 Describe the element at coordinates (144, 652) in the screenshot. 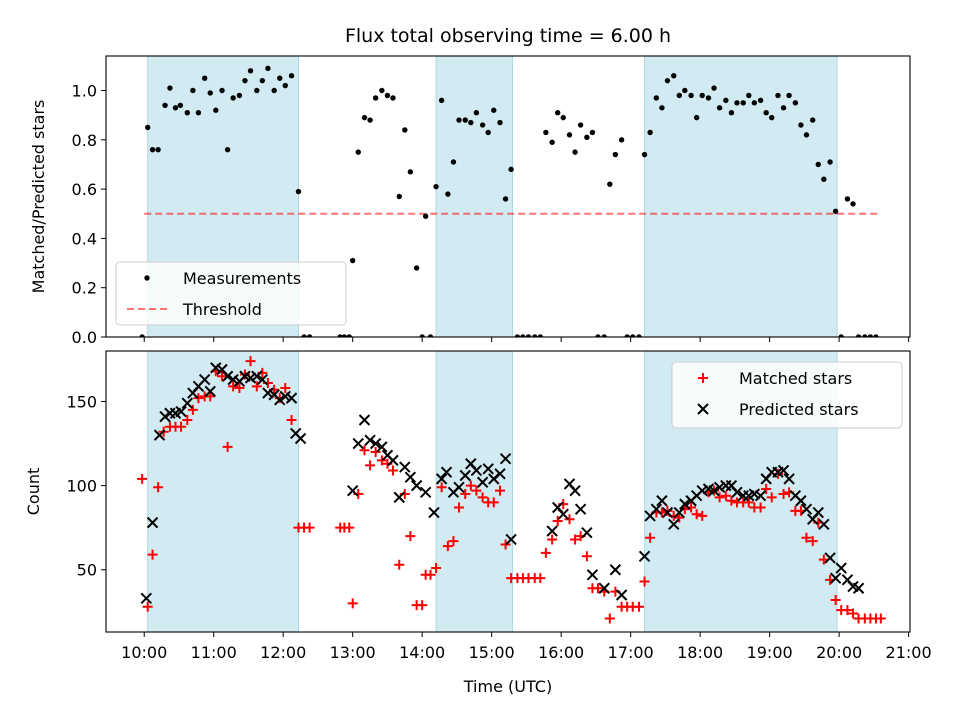

I see `x-tick-label: 10:00` at that location.